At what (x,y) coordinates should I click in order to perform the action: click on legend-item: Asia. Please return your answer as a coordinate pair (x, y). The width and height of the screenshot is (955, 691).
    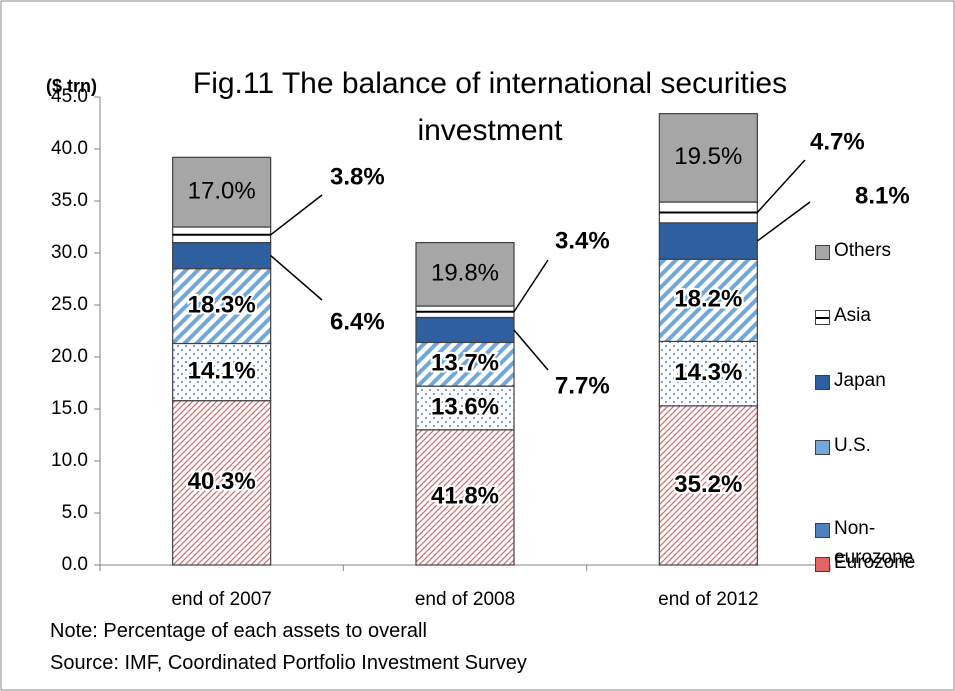
    Looking at the image, I should click on (877, 317).